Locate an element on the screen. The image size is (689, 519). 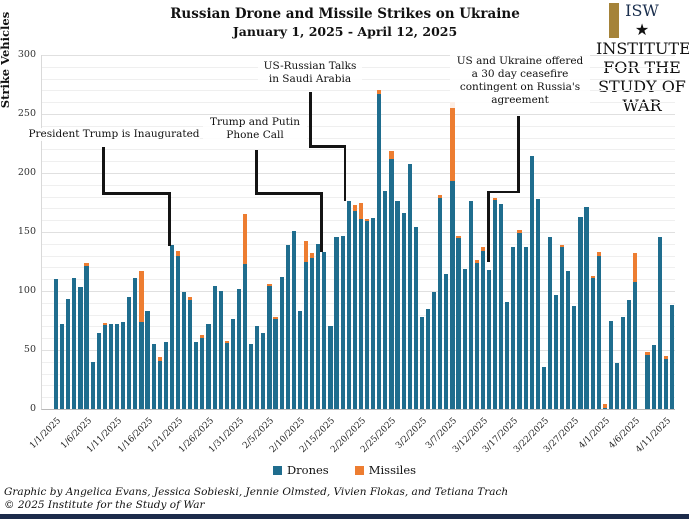
drones-bar-4/5/2025 is located at coordinates (629, 354).